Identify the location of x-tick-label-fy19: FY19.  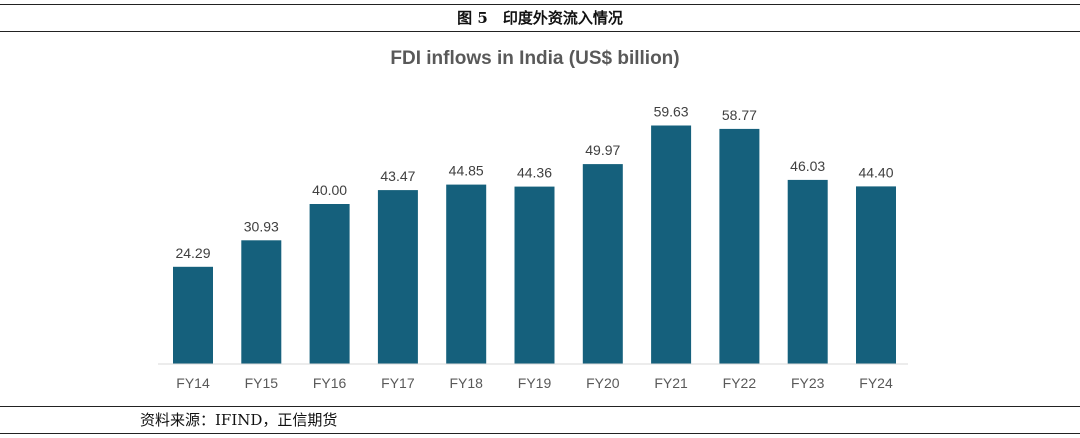
(535, 383).